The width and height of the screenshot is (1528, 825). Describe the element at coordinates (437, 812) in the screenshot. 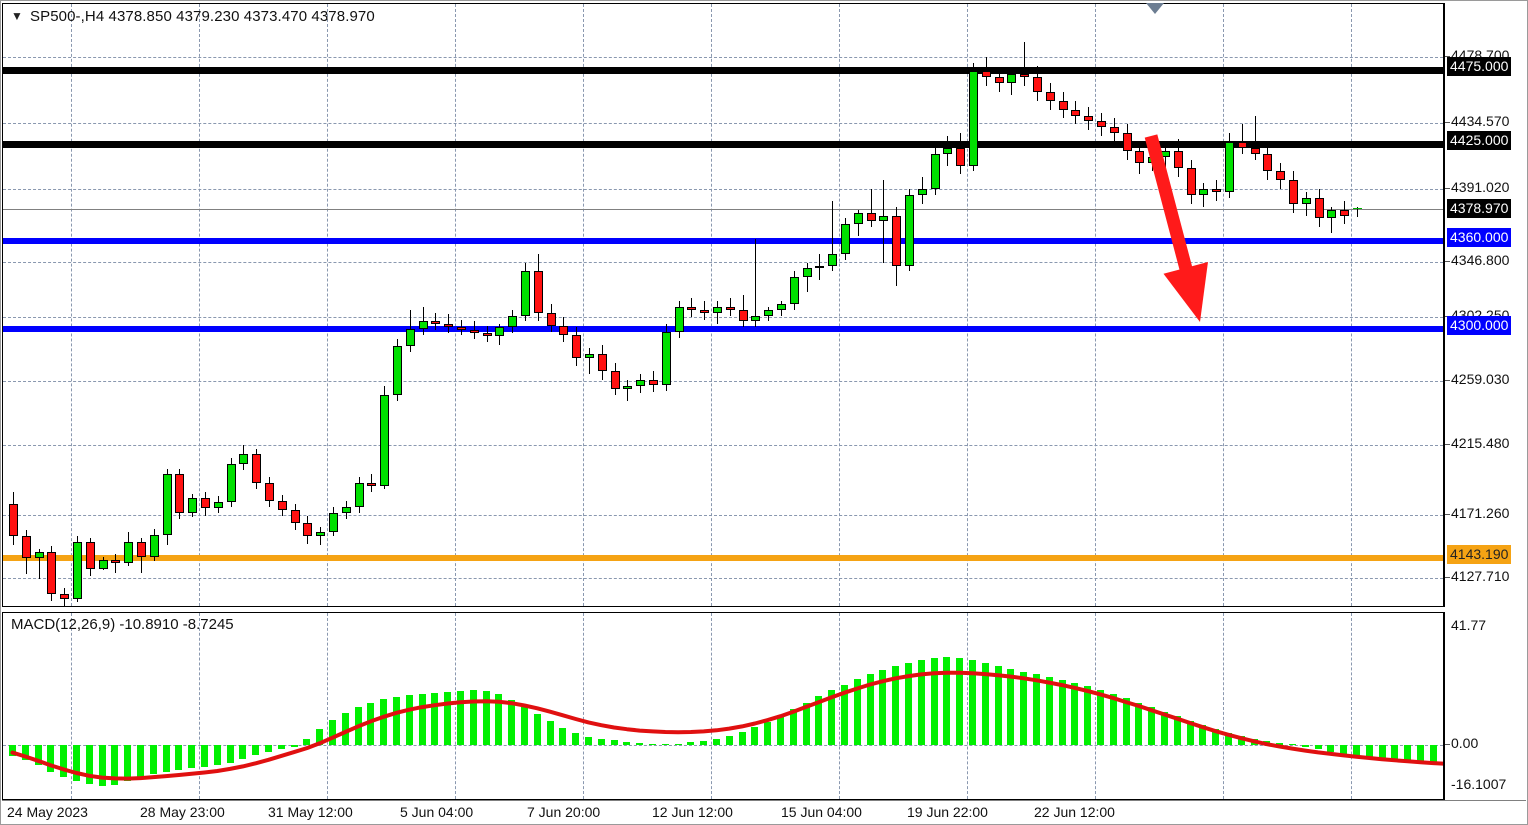

I see `time-axis-label: 5 Jun 04:00` at that location.